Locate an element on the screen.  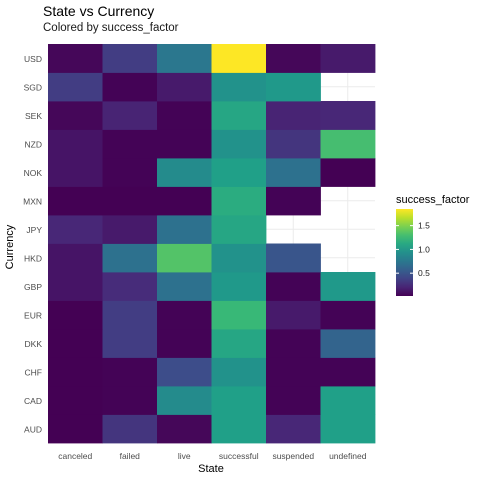
legend-title: success_factor is located at coordinates (433, 200).